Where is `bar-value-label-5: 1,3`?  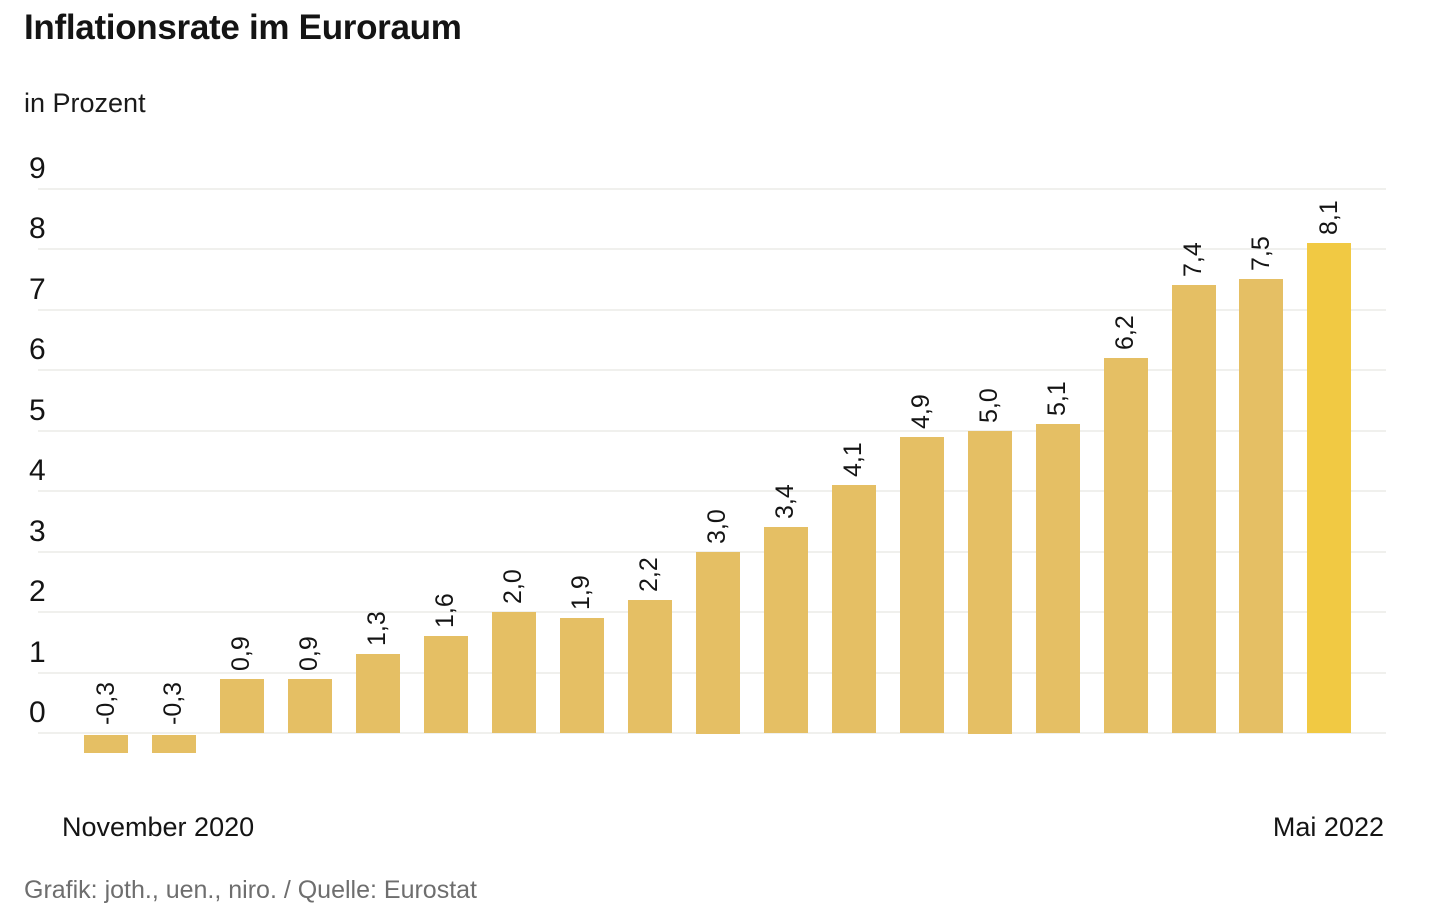
bar-value-label-5: 1,3 is located at coordinates (377, 628).